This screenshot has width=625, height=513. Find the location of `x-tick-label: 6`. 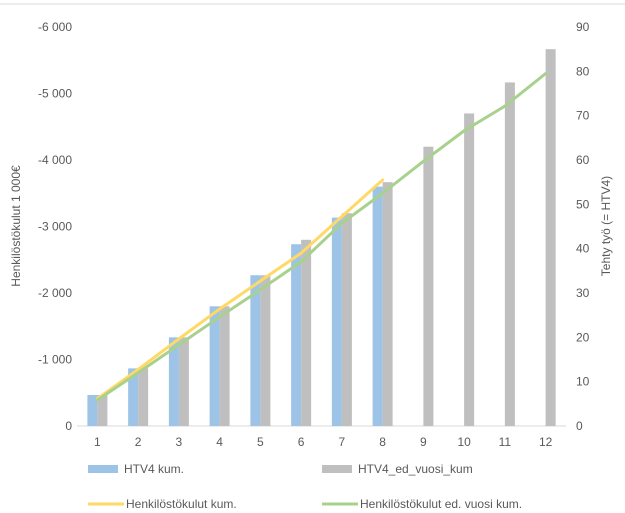

x-tick-label: 6 is located at coordinates (301, 442).